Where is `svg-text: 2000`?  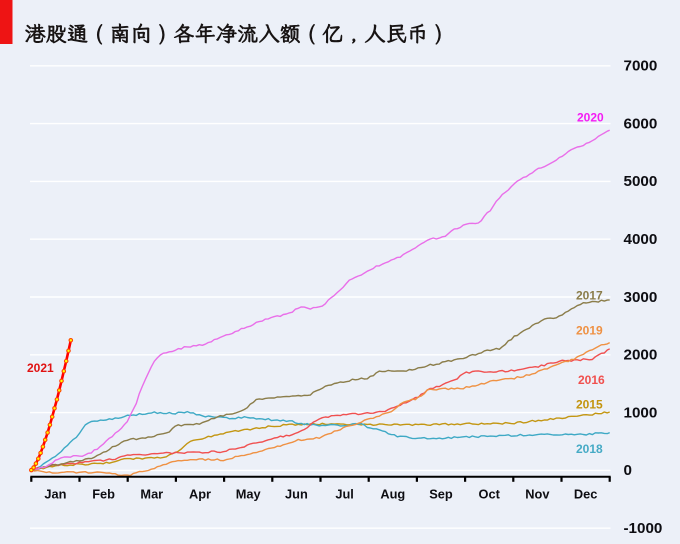 svg-text: 2000 is located at coordinates (641, 355).